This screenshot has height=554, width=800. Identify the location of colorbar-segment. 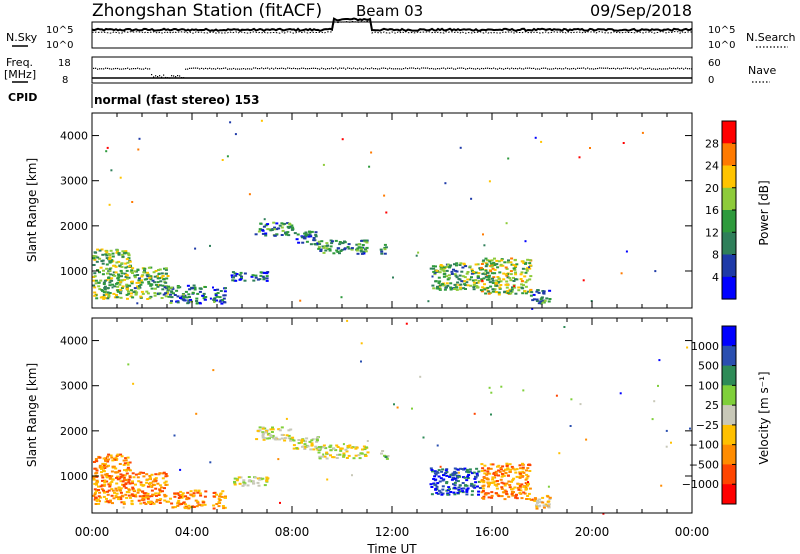
(729, 177).